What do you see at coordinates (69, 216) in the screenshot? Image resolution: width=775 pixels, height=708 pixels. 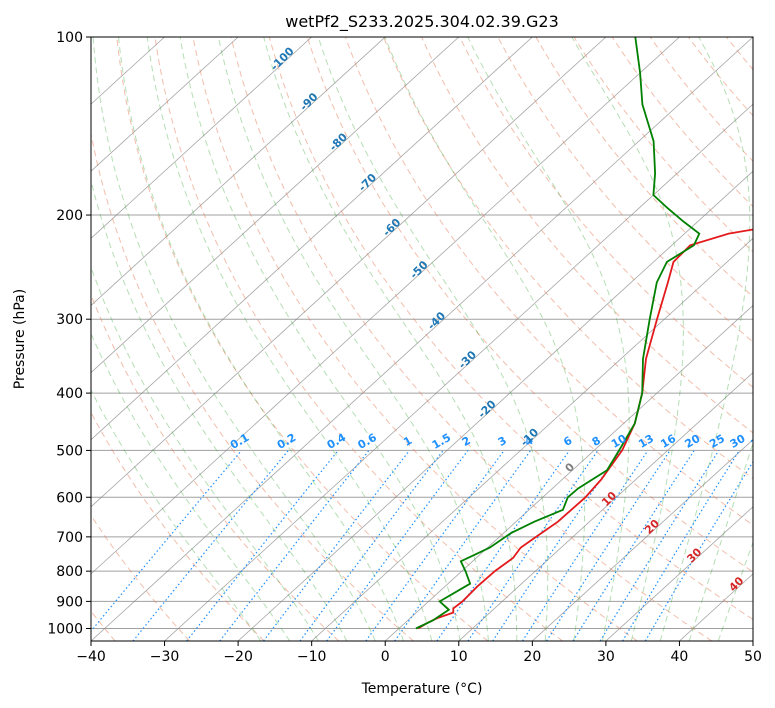 I see `y-tick-label: 200` at bounding box center [69, 216].